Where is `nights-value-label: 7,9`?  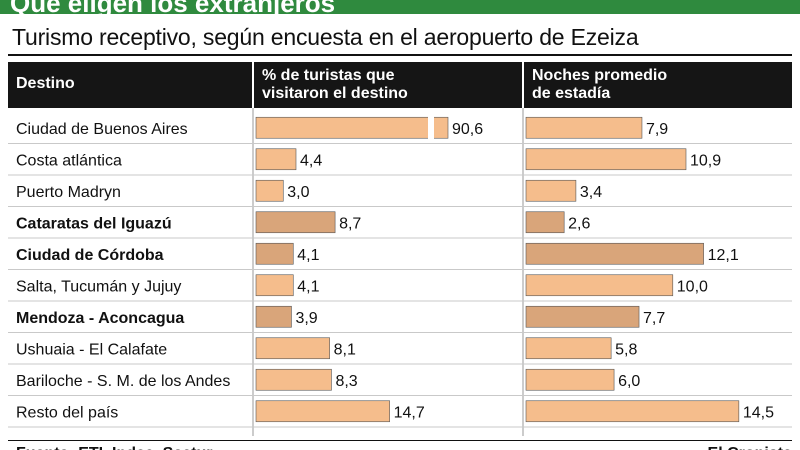 nights-value-label: 7,9 is located at coordinates (657, 129).